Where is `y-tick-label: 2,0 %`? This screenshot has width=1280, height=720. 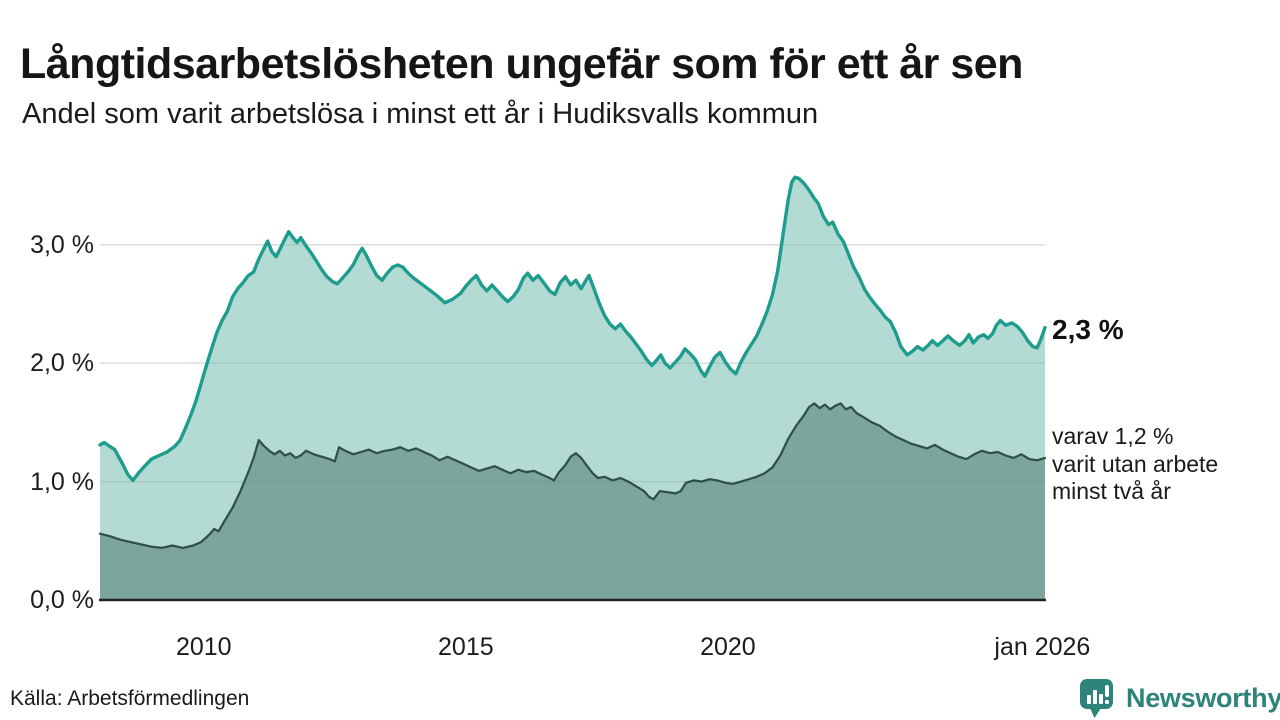
y-tick-label: 2,0 % is located at coordinates (62, 363).